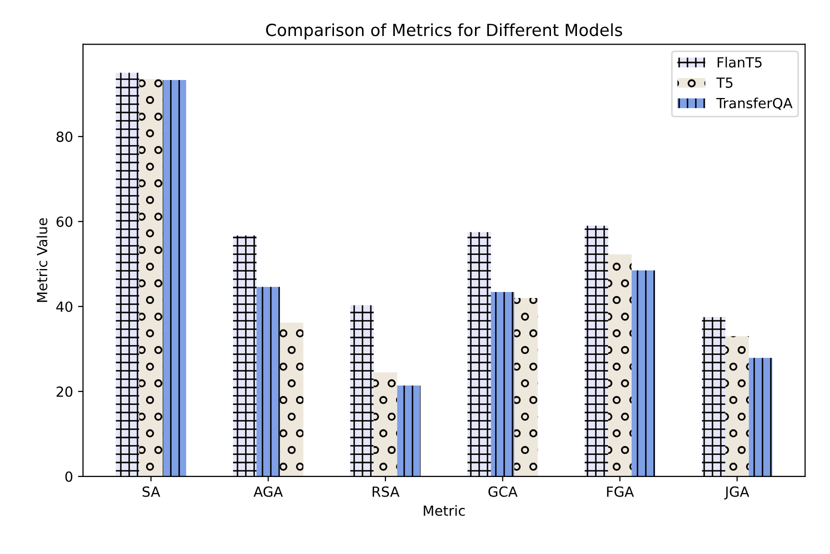 The image size is (830, 554). I want to click on legend-label: FlanT5, so click(740, 62).